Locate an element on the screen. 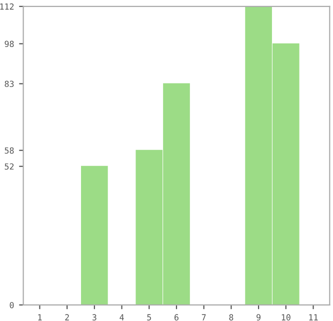 Image resolution: width=333 pixels, height=321 pixels. x-tick-label: 3 is located at coordinates (94, 317).